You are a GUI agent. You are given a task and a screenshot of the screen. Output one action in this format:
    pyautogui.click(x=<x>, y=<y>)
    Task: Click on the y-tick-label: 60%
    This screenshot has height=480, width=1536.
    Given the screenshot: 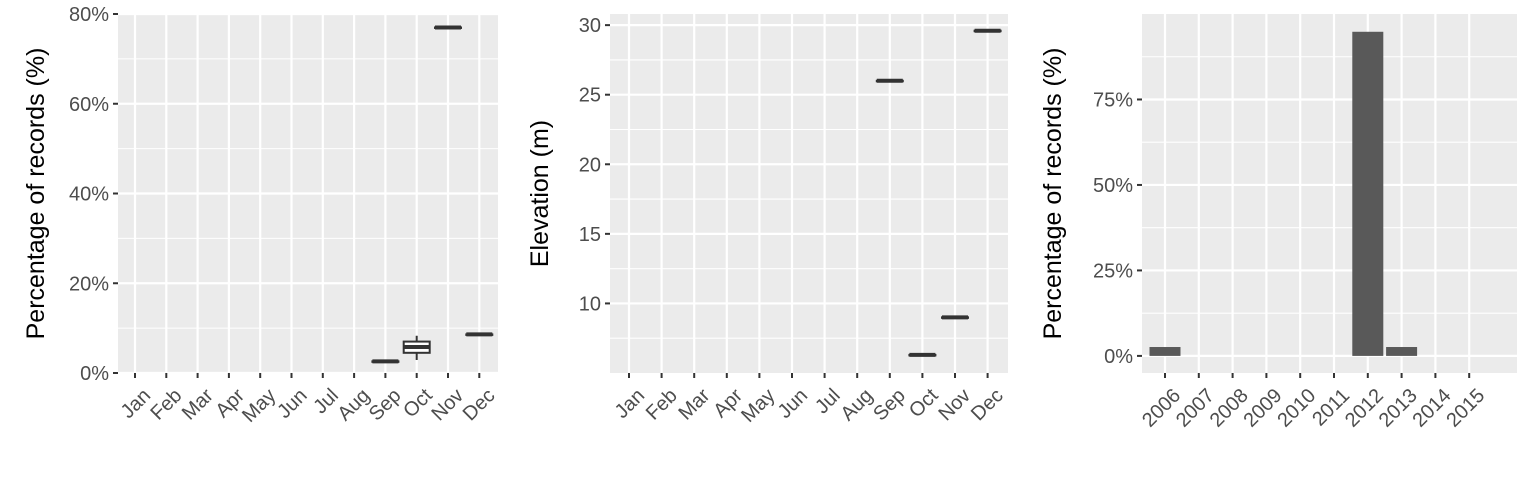 What is the action you would take?
    pyautogui.click(x=89, y=105)
    